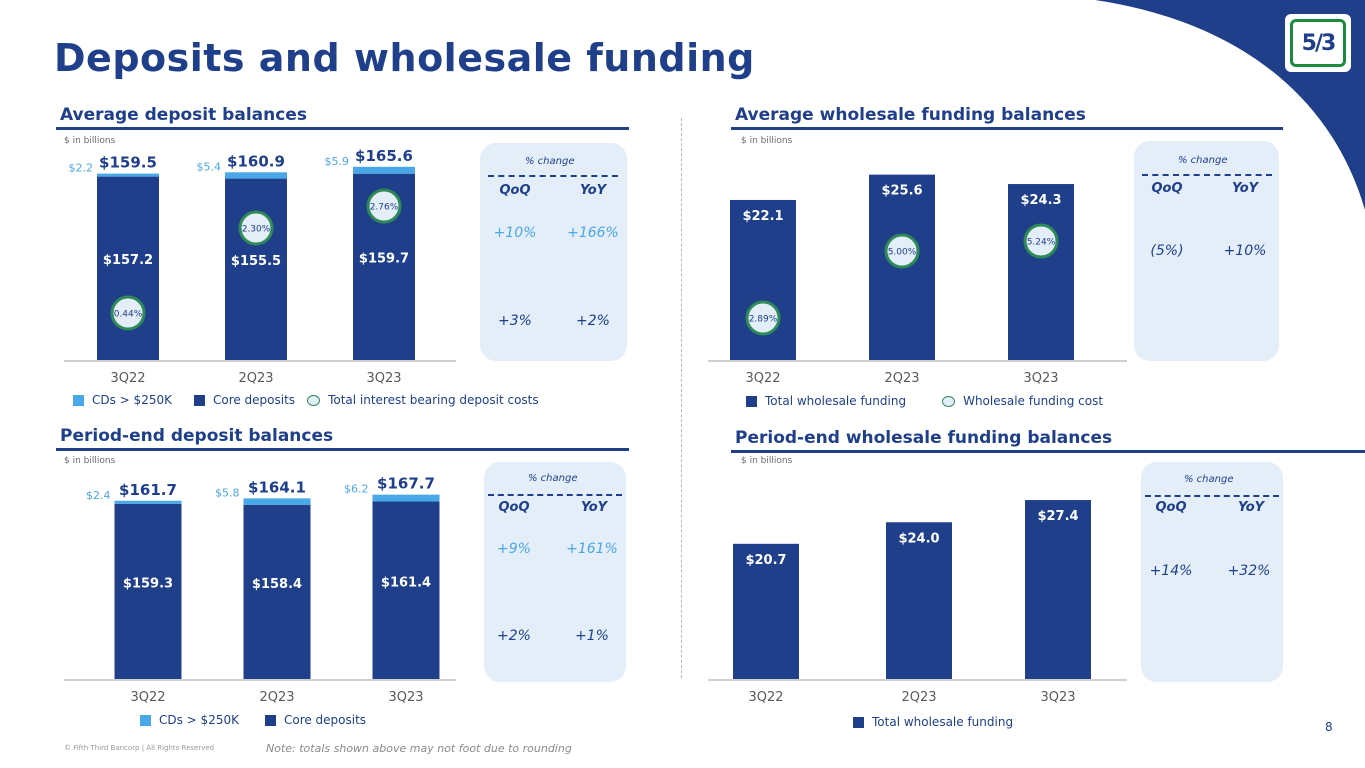  I want to click on pe_wholesale-value-label: $20.7, so click(765, 560).